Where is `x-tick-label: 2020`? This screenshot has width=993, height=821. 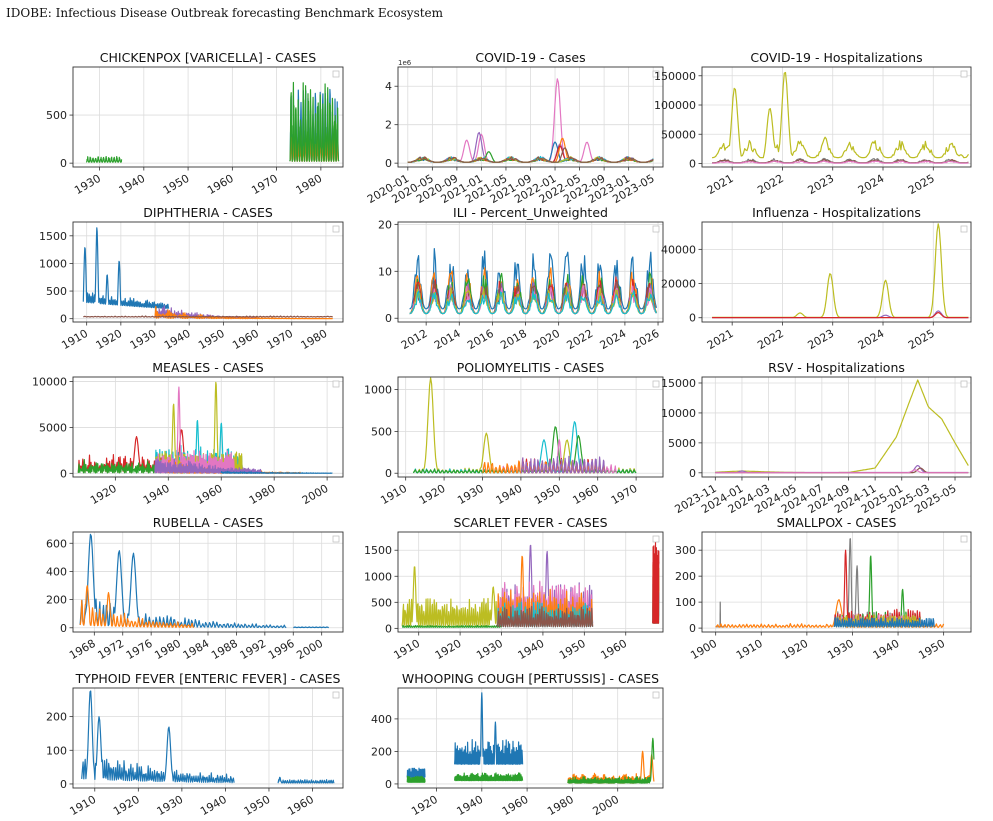
x-tick-label: 2020 is located at coordinates (546, 339).